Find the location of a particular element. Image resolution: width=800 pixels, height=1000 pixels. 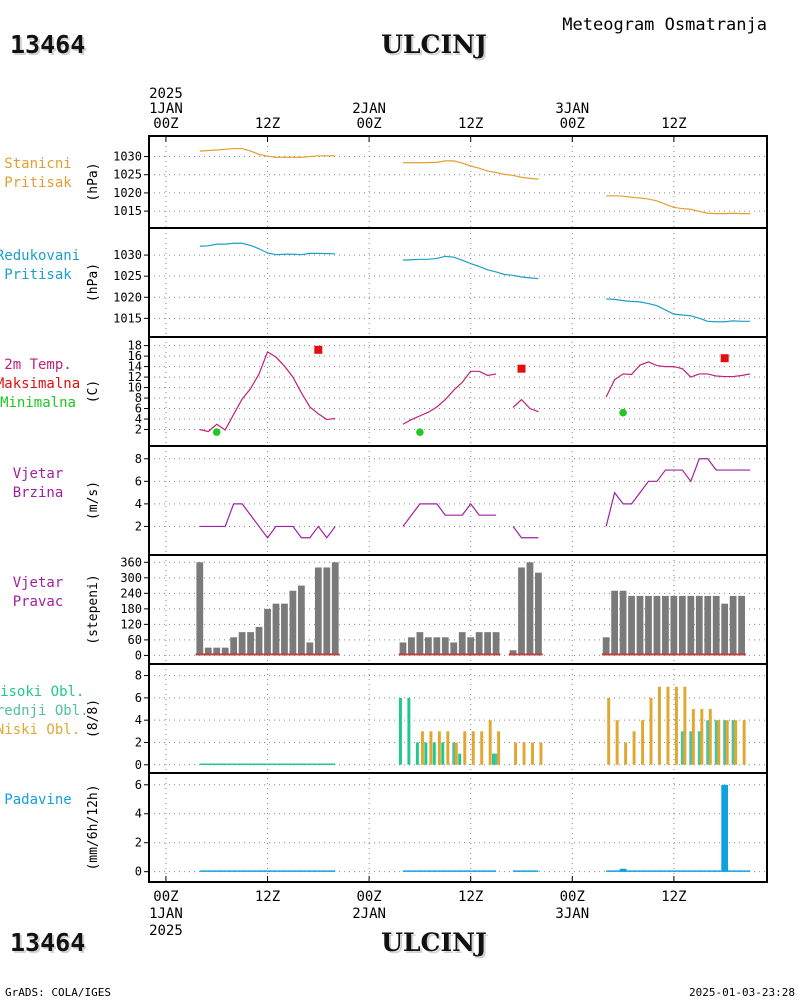

panel-label: 2m Temp. is located at coordinates (37, 365).